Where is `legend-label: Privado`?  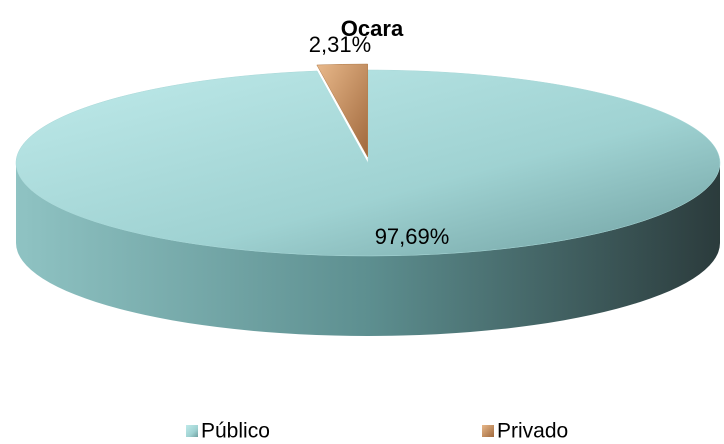
legend-label: Privado is located at coordinates (532, 431).